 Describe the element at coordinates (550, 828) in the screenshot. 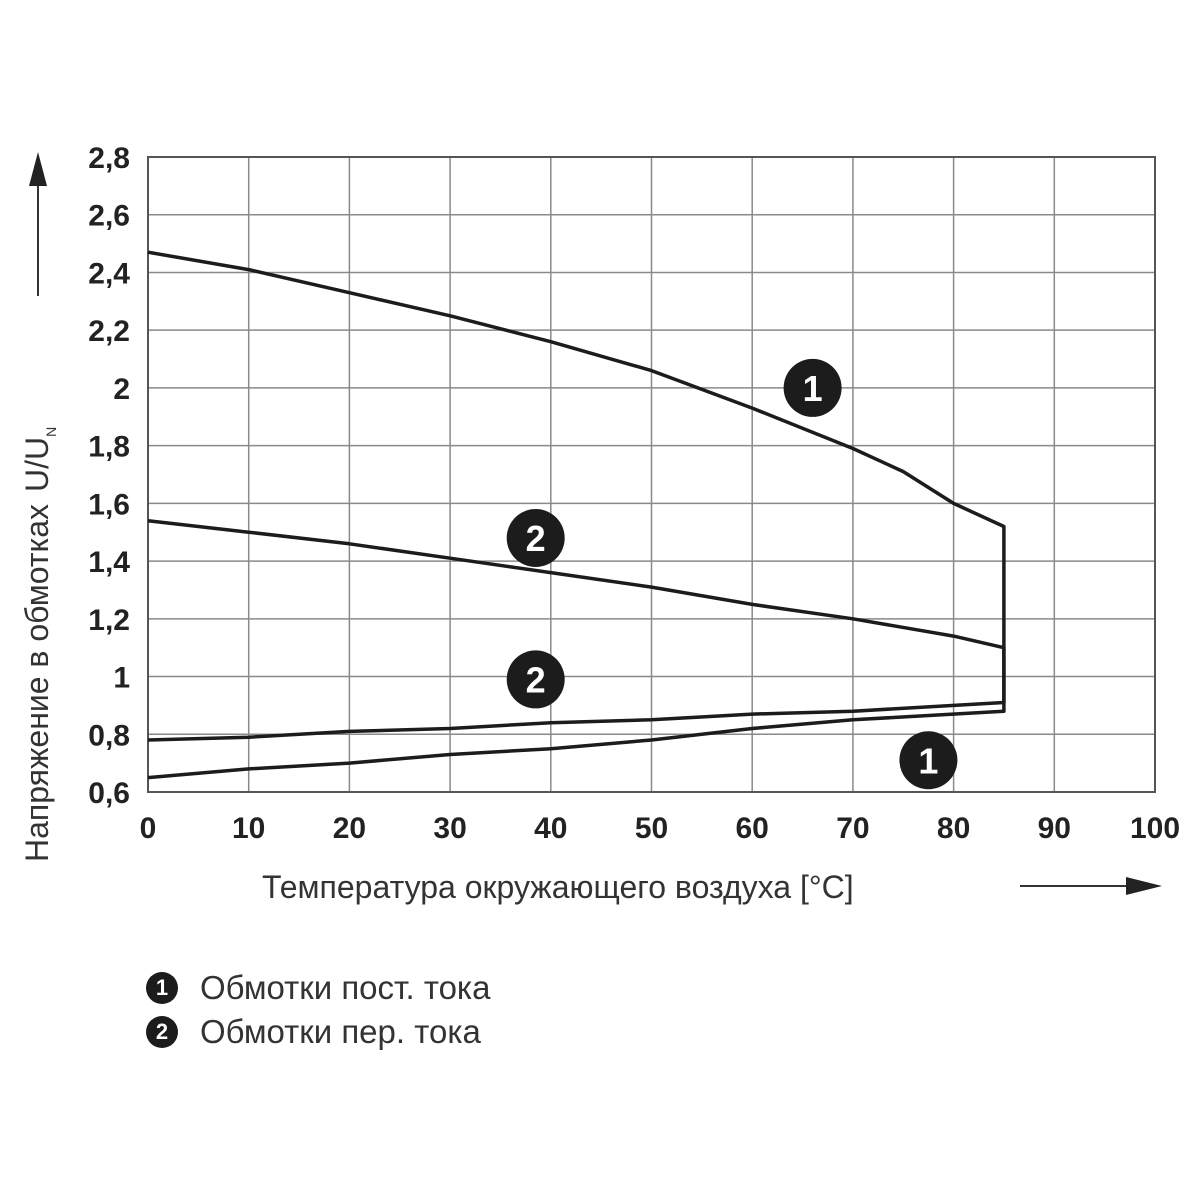

I see `x-tick-label: 40` at that location.